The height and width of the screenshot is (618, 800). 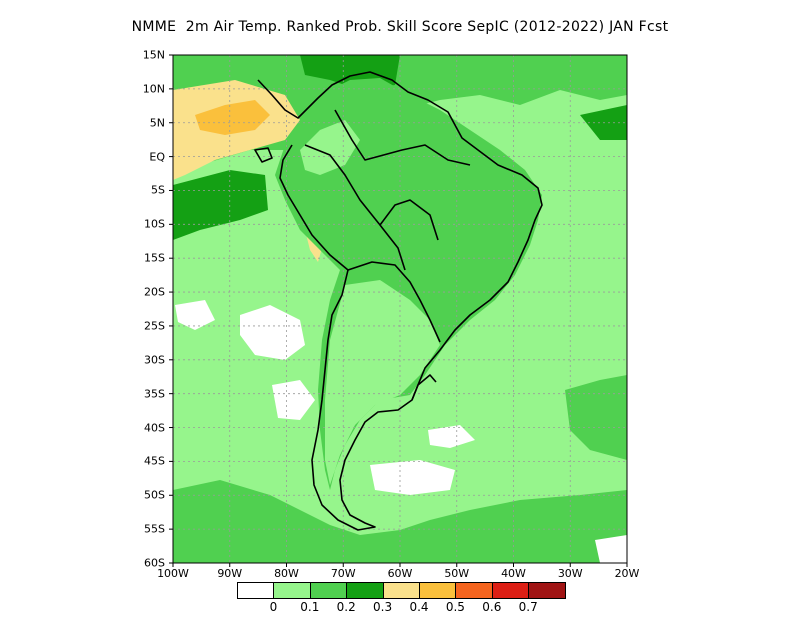 I want to click on colorbar-label: 0, so click(x=273, y=607).